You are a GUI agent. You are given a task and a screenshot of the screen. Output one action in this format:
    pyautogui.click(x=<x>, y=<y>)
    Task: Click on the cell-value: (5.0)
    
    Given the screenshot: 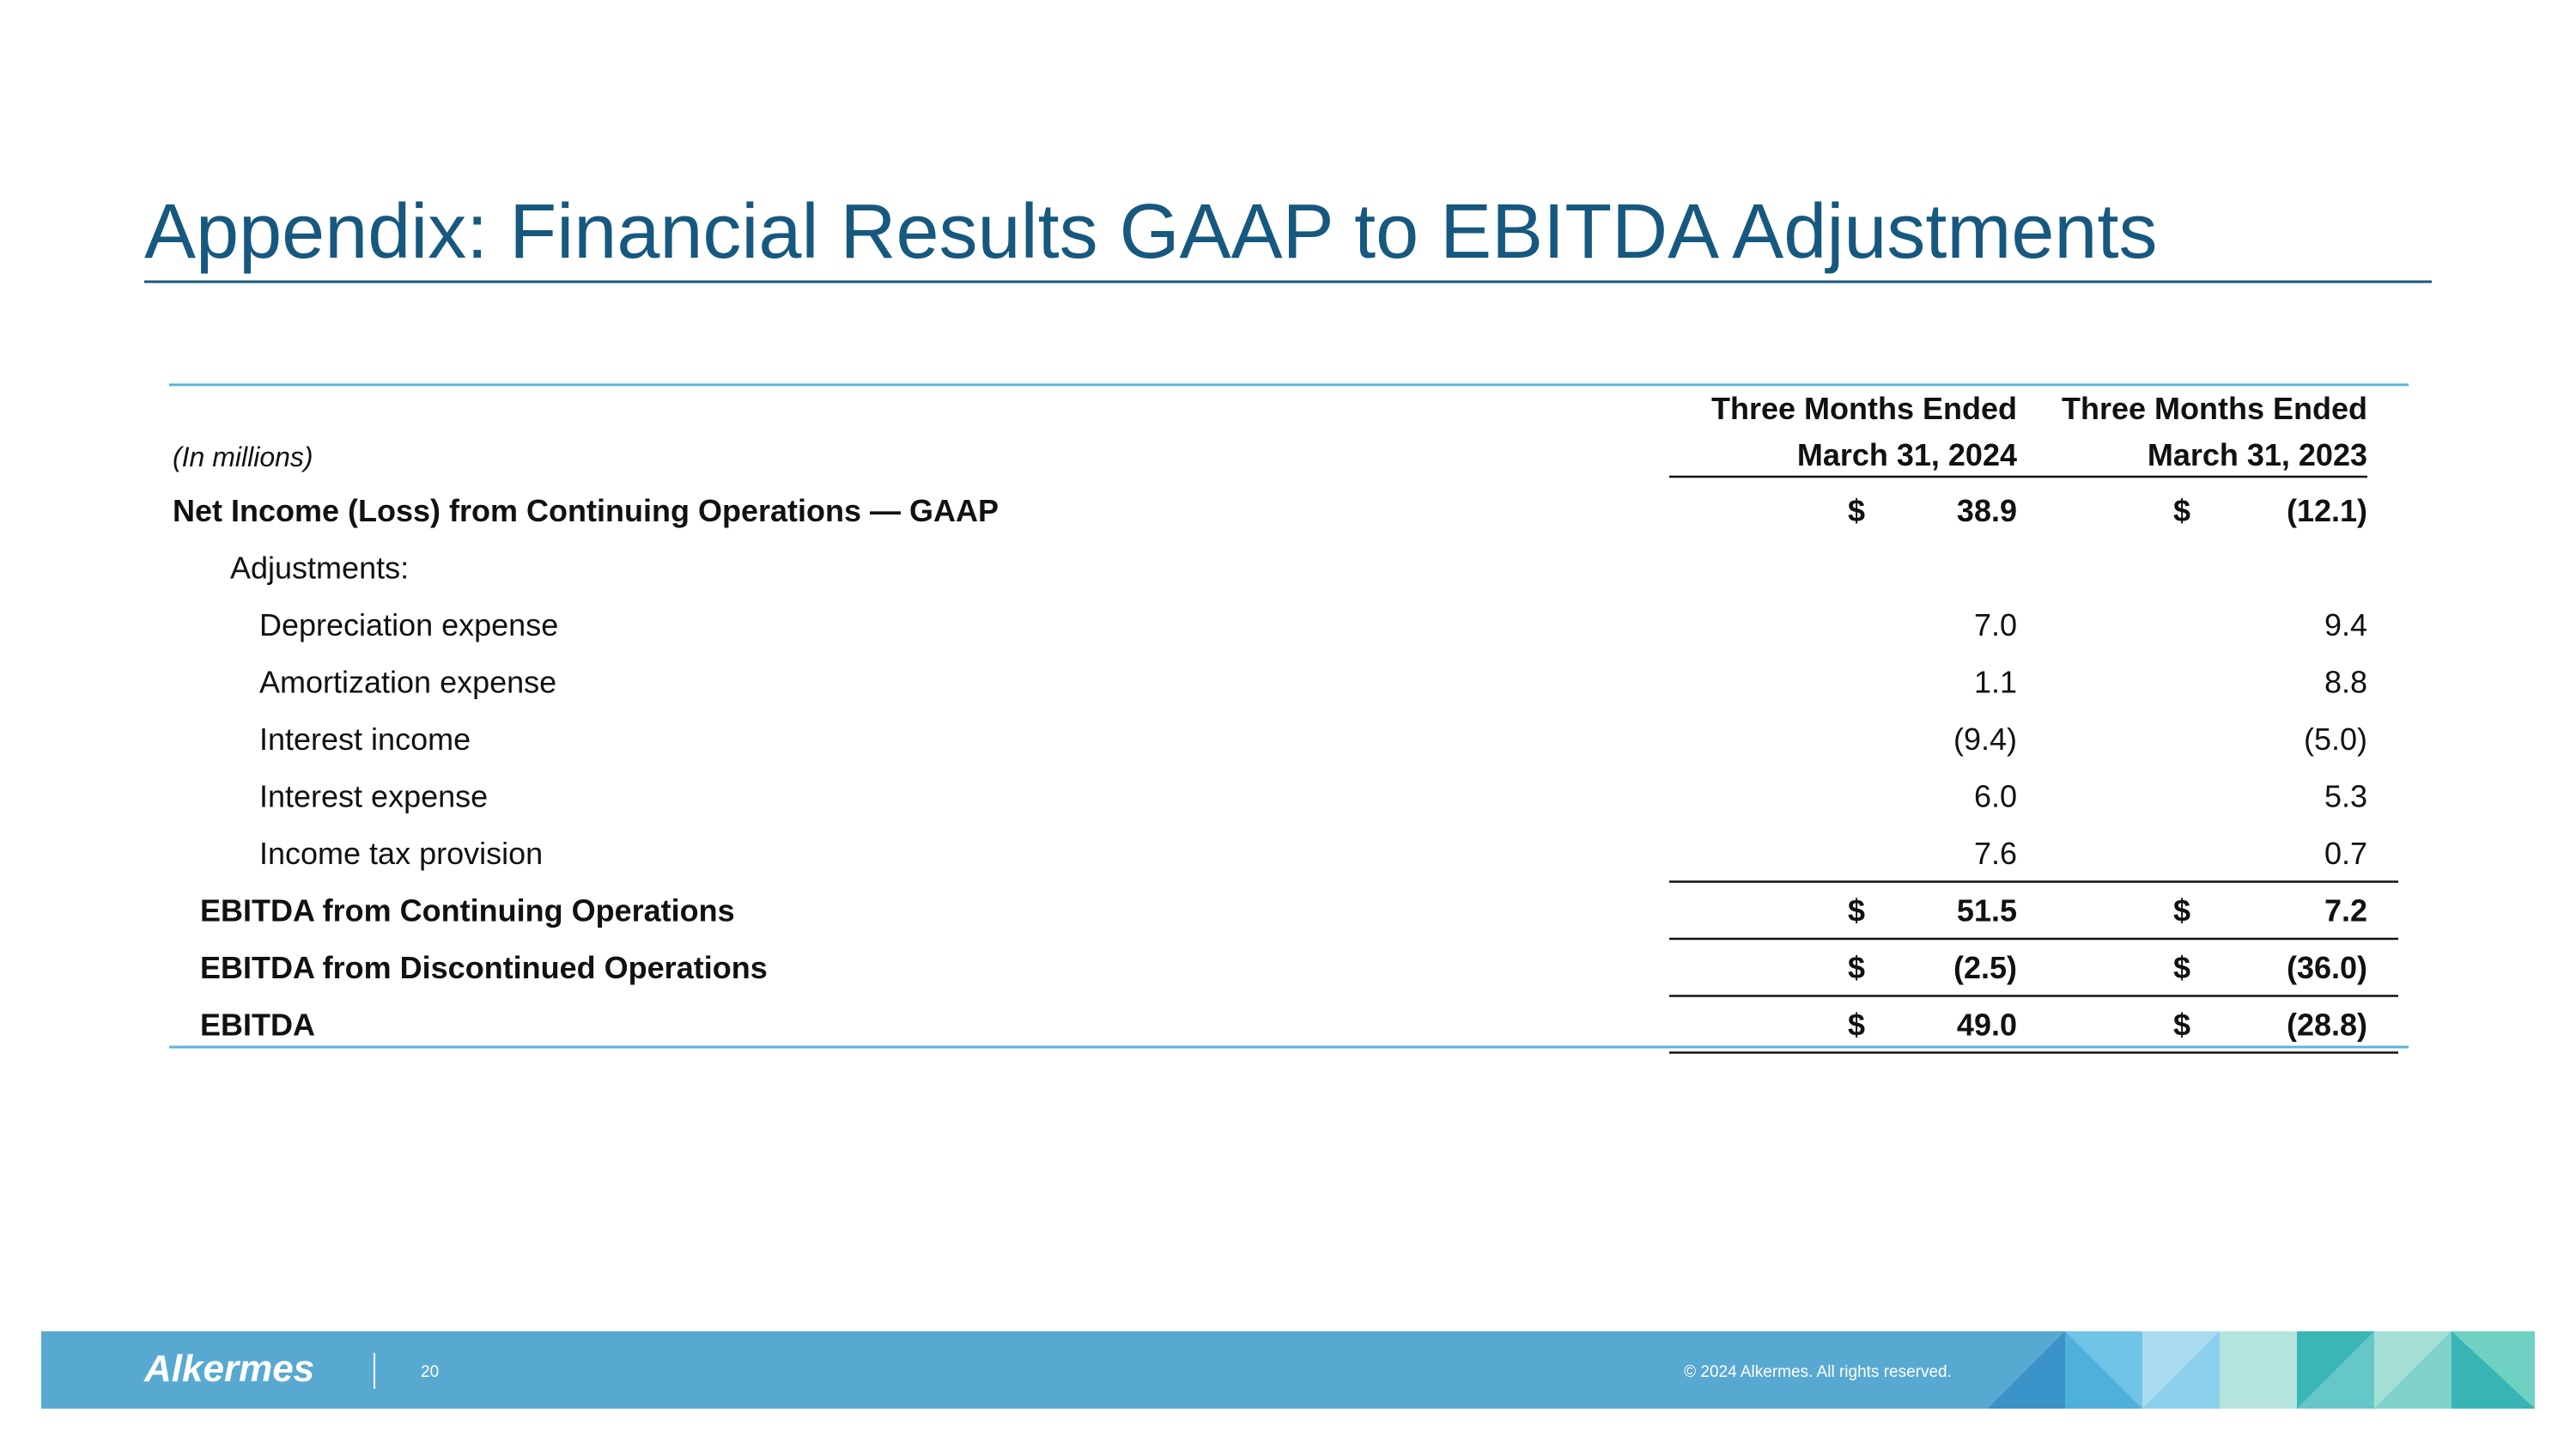 What is the action you would take?
    pyautogui.click(x=2335, y=739)
    